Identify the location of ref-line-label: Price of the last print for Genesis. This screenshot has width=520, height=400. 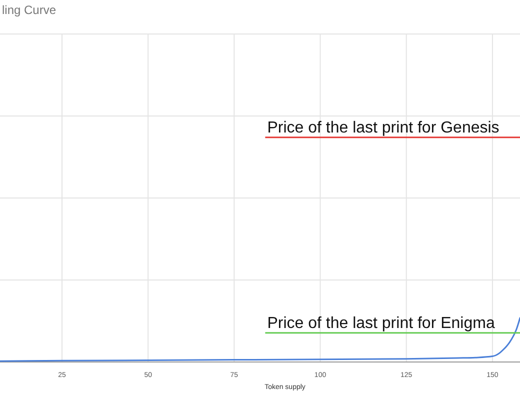
(383, 127).